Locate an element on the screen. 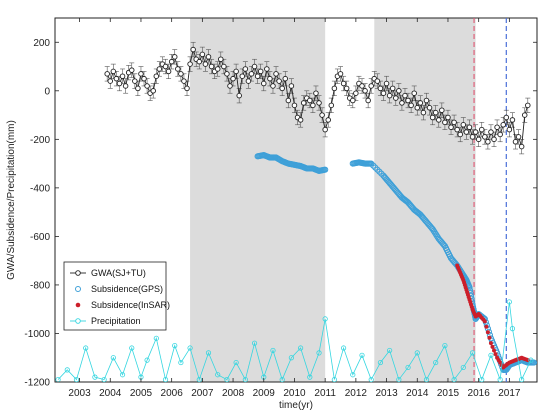 This screenshot has width=550, height=414. x-tick-label: 2006 is located at coordinates (172, 393).